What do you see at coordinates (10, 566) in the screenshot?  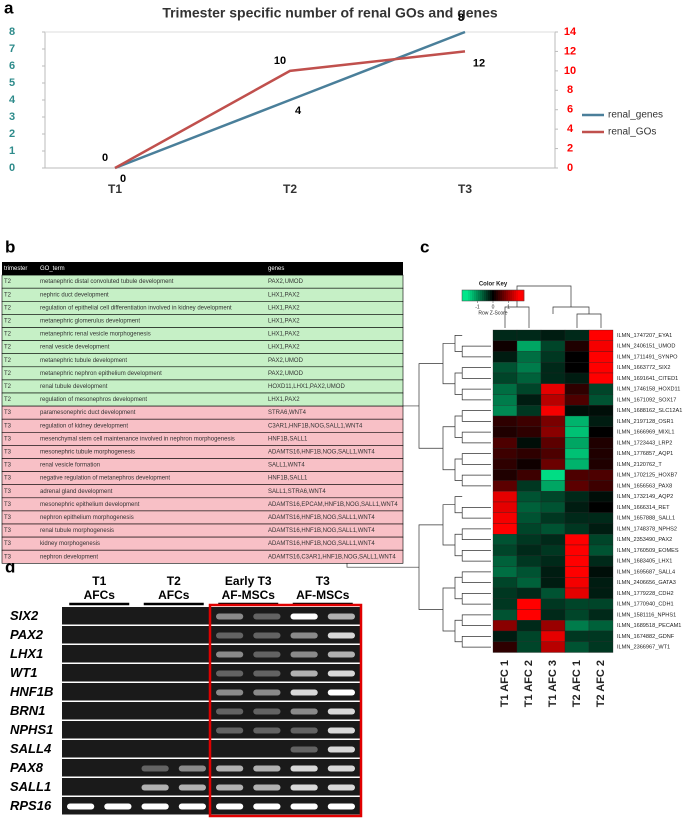 I see `panel-label: d` at bounding box center [10, 566].